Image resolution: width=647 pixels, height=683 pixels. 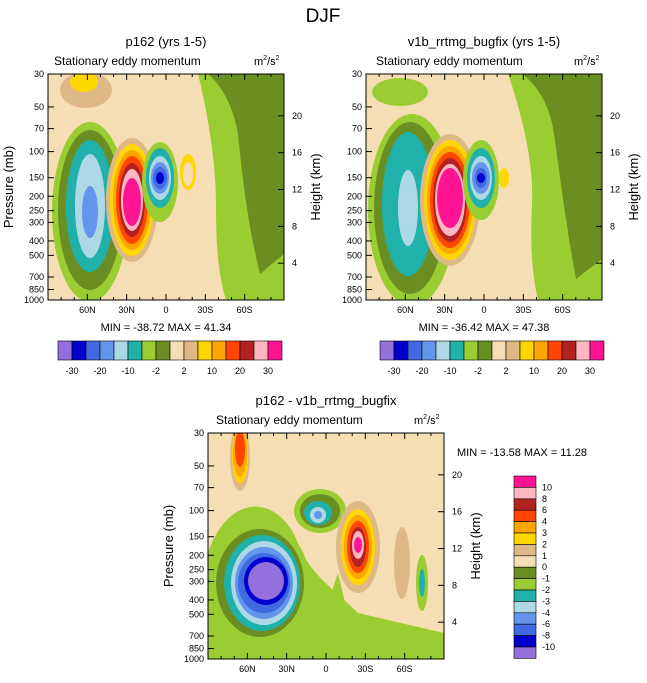 What do you see at coordinates (546, 601) in the screenshot?
I see `colorbar-label: -3` at bounding box center [546, 601].